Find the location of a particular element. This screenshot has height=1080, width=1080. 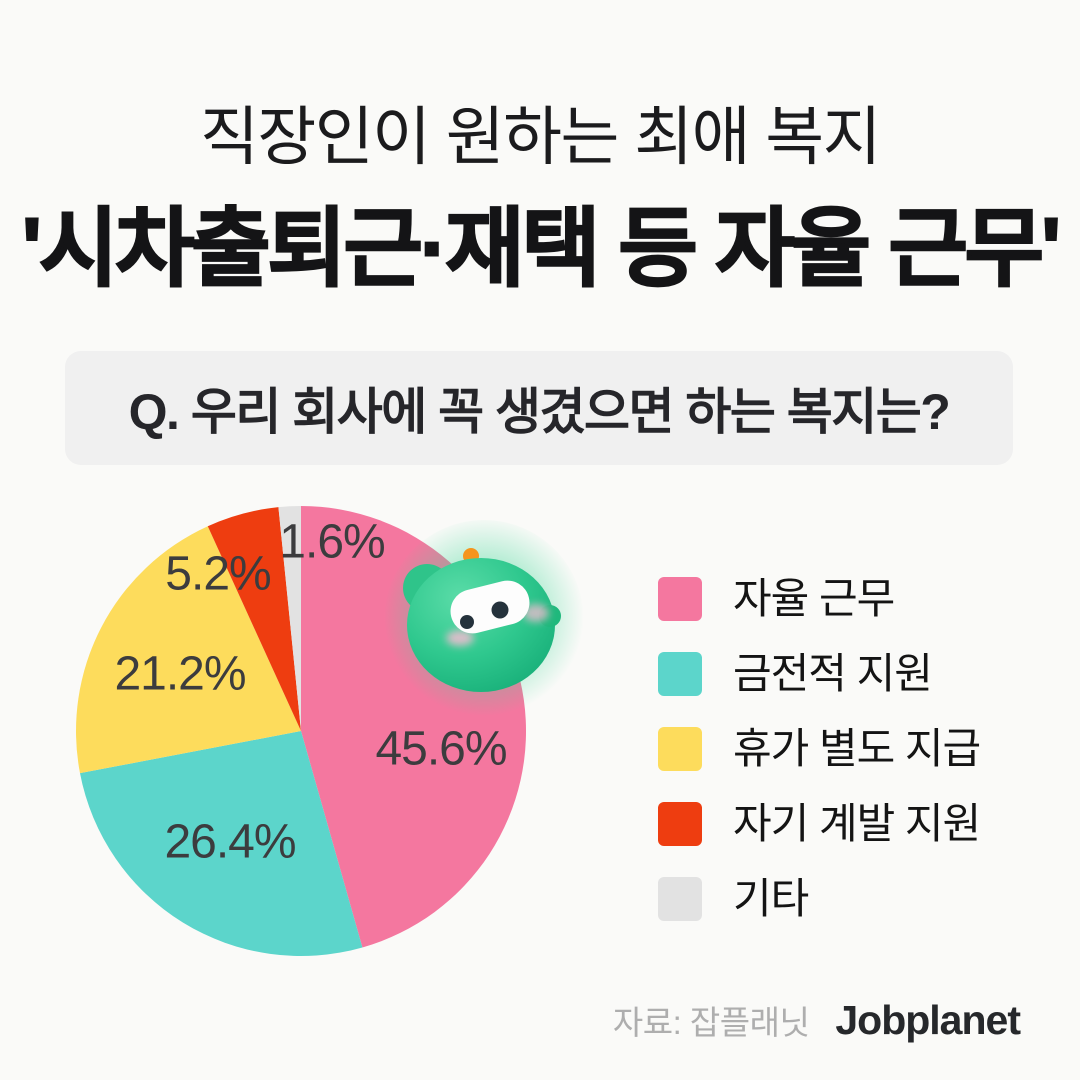

legend-label-2: 휴가 별도 지급 is located at coordinates (857, 748).